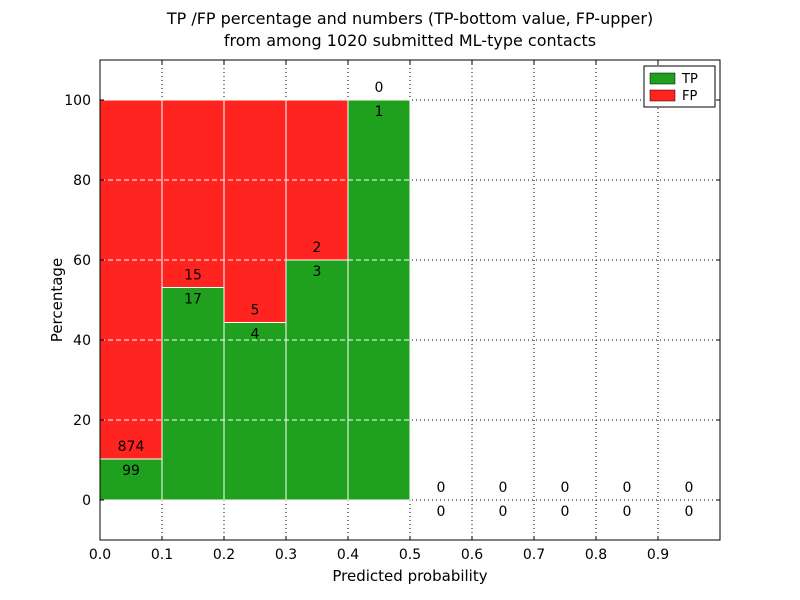  What do you see at coordinates (689, 79) in the screenshot?
I see `legend-label-tp: TP` at bounding box center [689, 79].